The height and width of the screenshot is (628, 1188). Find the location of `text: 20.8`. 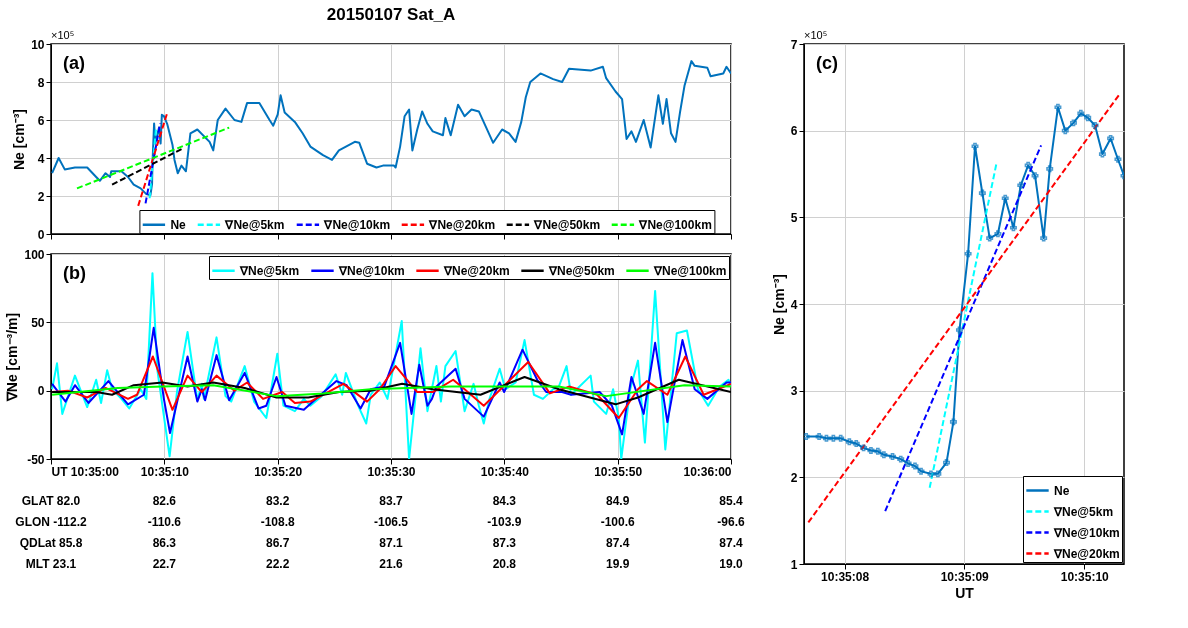

text: 20.8 is located at coordinates (504, 564).